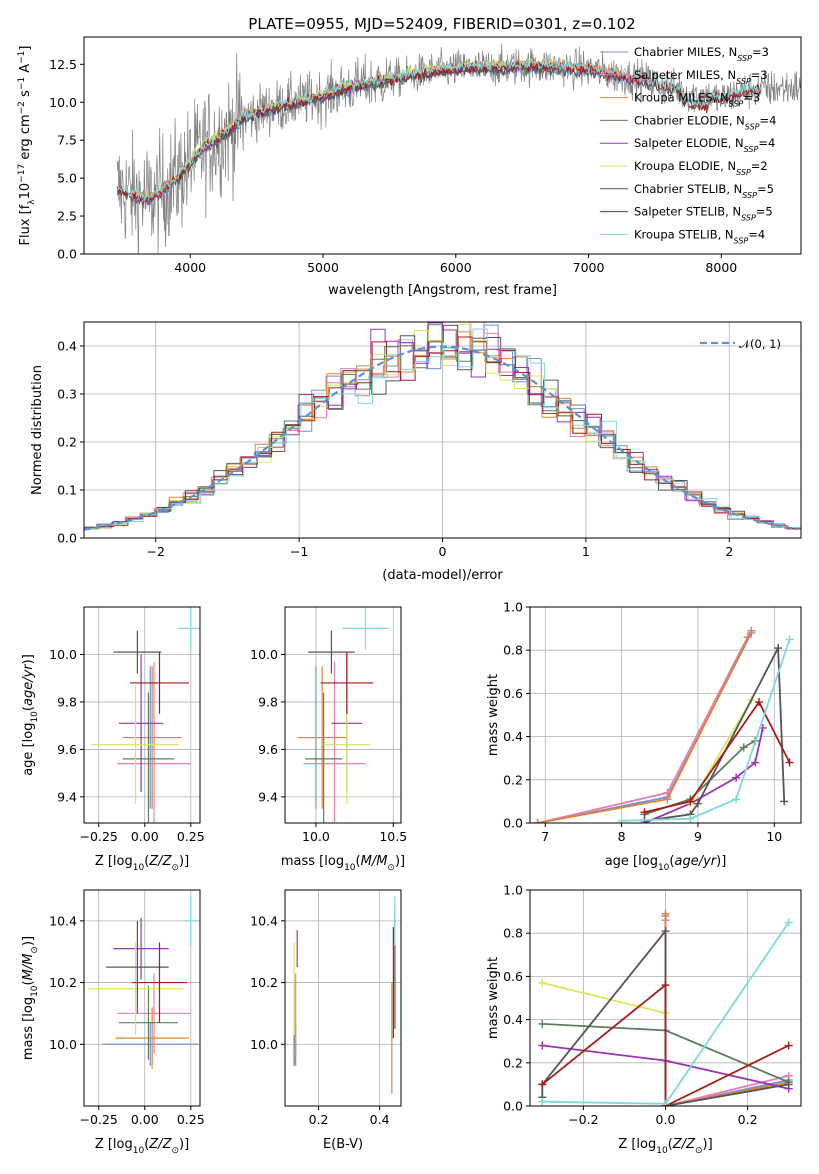 This screenshot has height=1174, width=819. I want to click on normal-curve-line, so click(441, 438).